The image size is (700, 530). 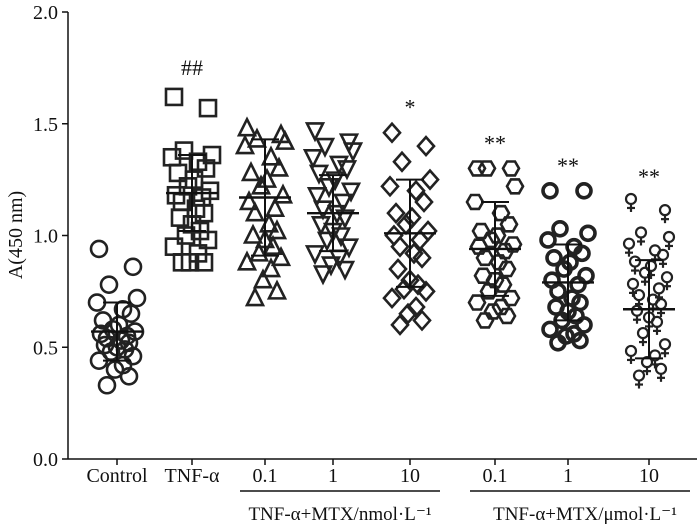 I want to click on x-tick-label: 1, so click(x=568, y=476).